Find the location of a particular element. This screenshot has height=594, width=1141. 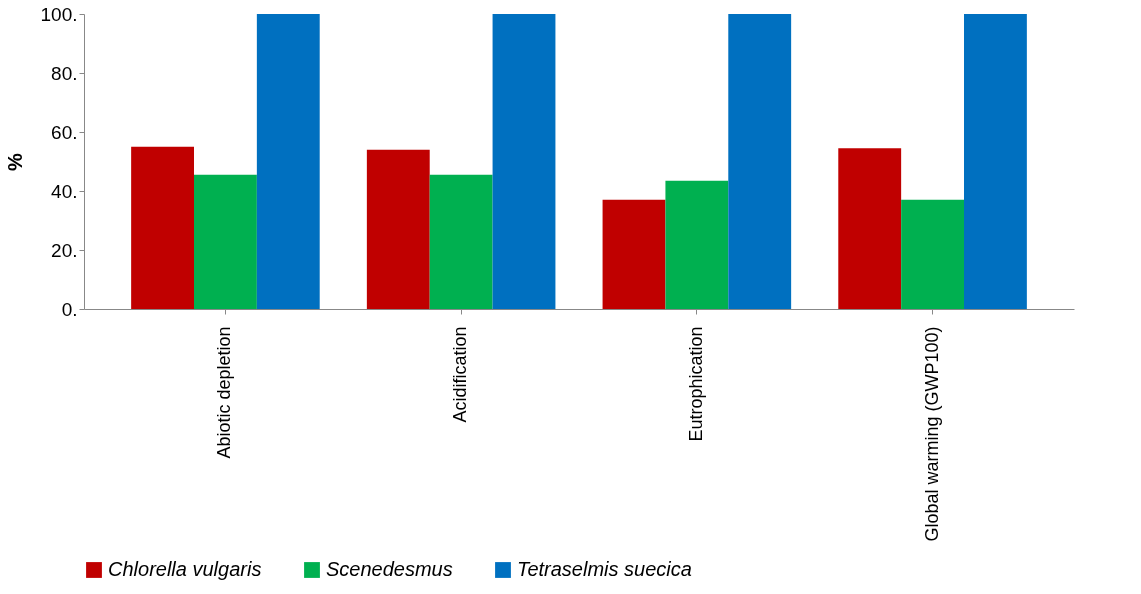

x-tick-label: Eutrophication is located at coordinates (695, 384).